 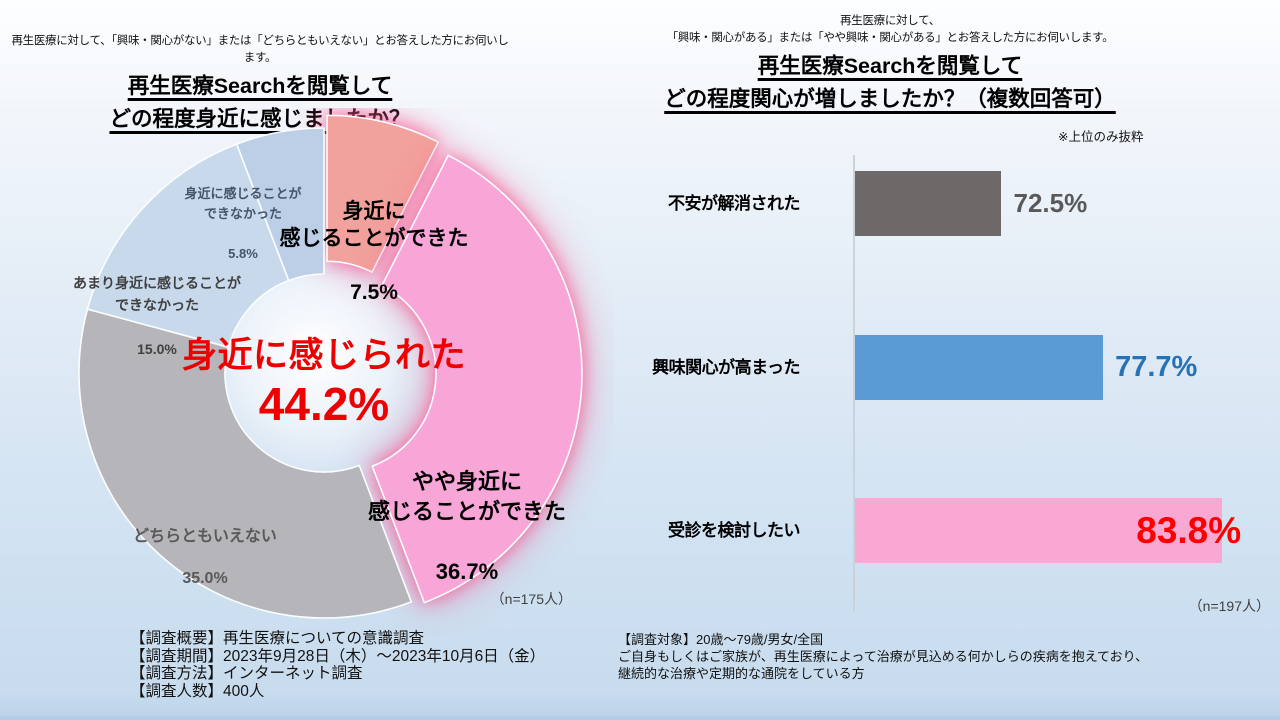 I want to click on sample-size-left: （n=175人）, so click(x=531, y=599).